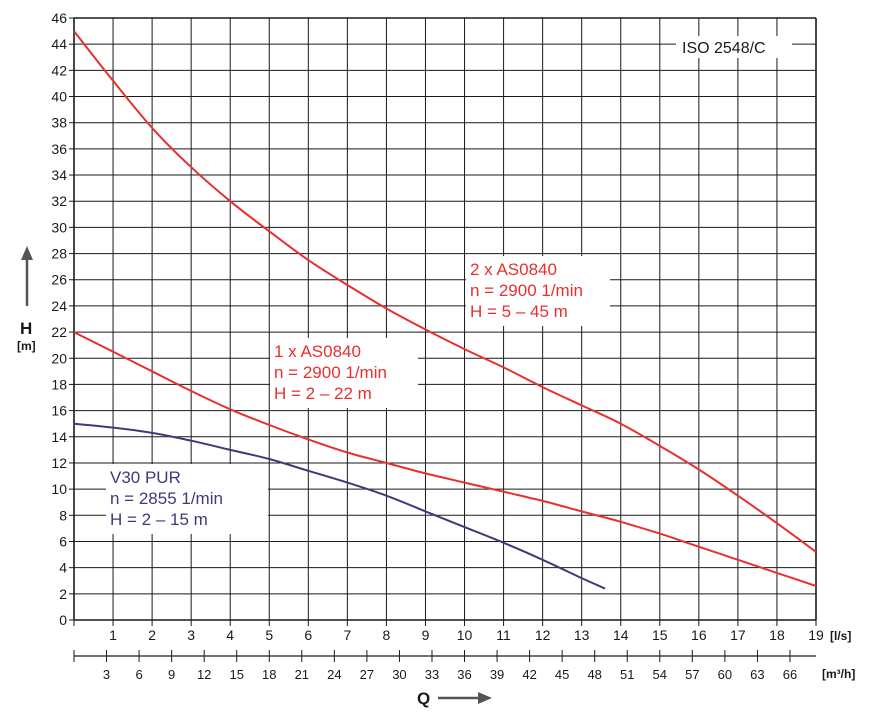 Image resolution: width=883 pixels, height=719 pixels. I want to click on x-tick-label: 19, so click(816, 635).